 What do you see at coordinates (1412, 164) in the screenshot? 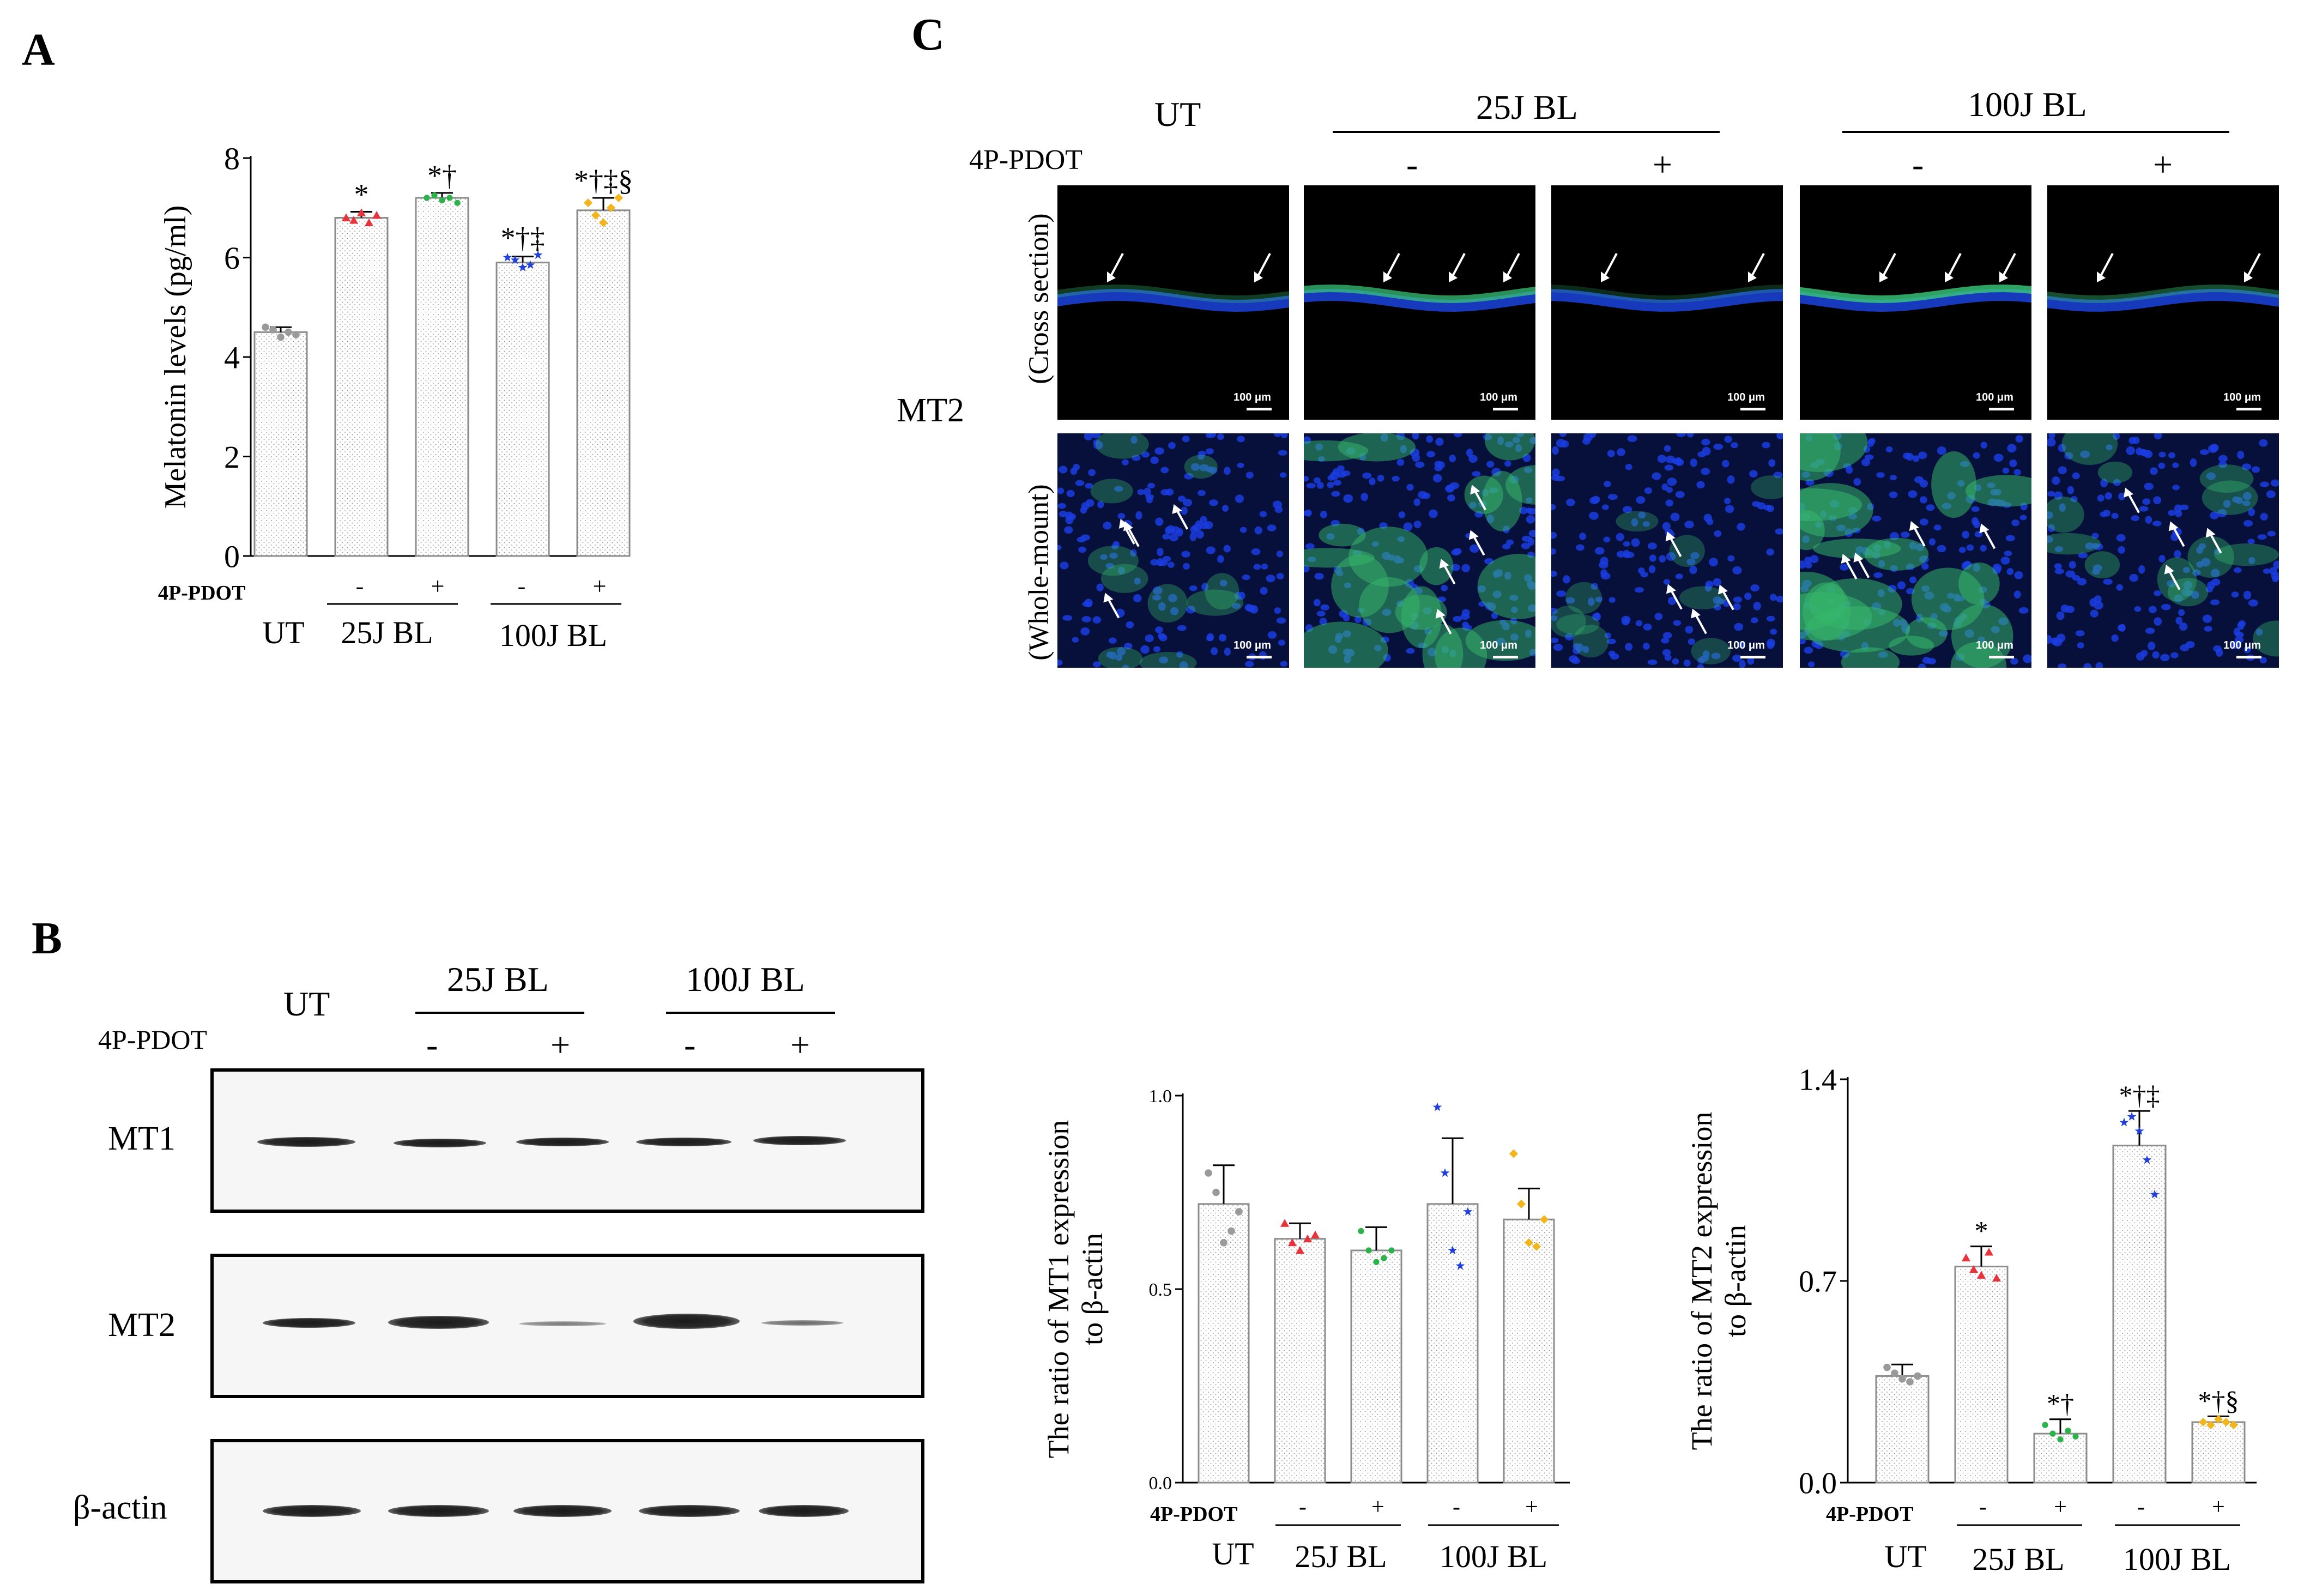
I see `micro-minus-1: -` at bounding box center [1412, 164].